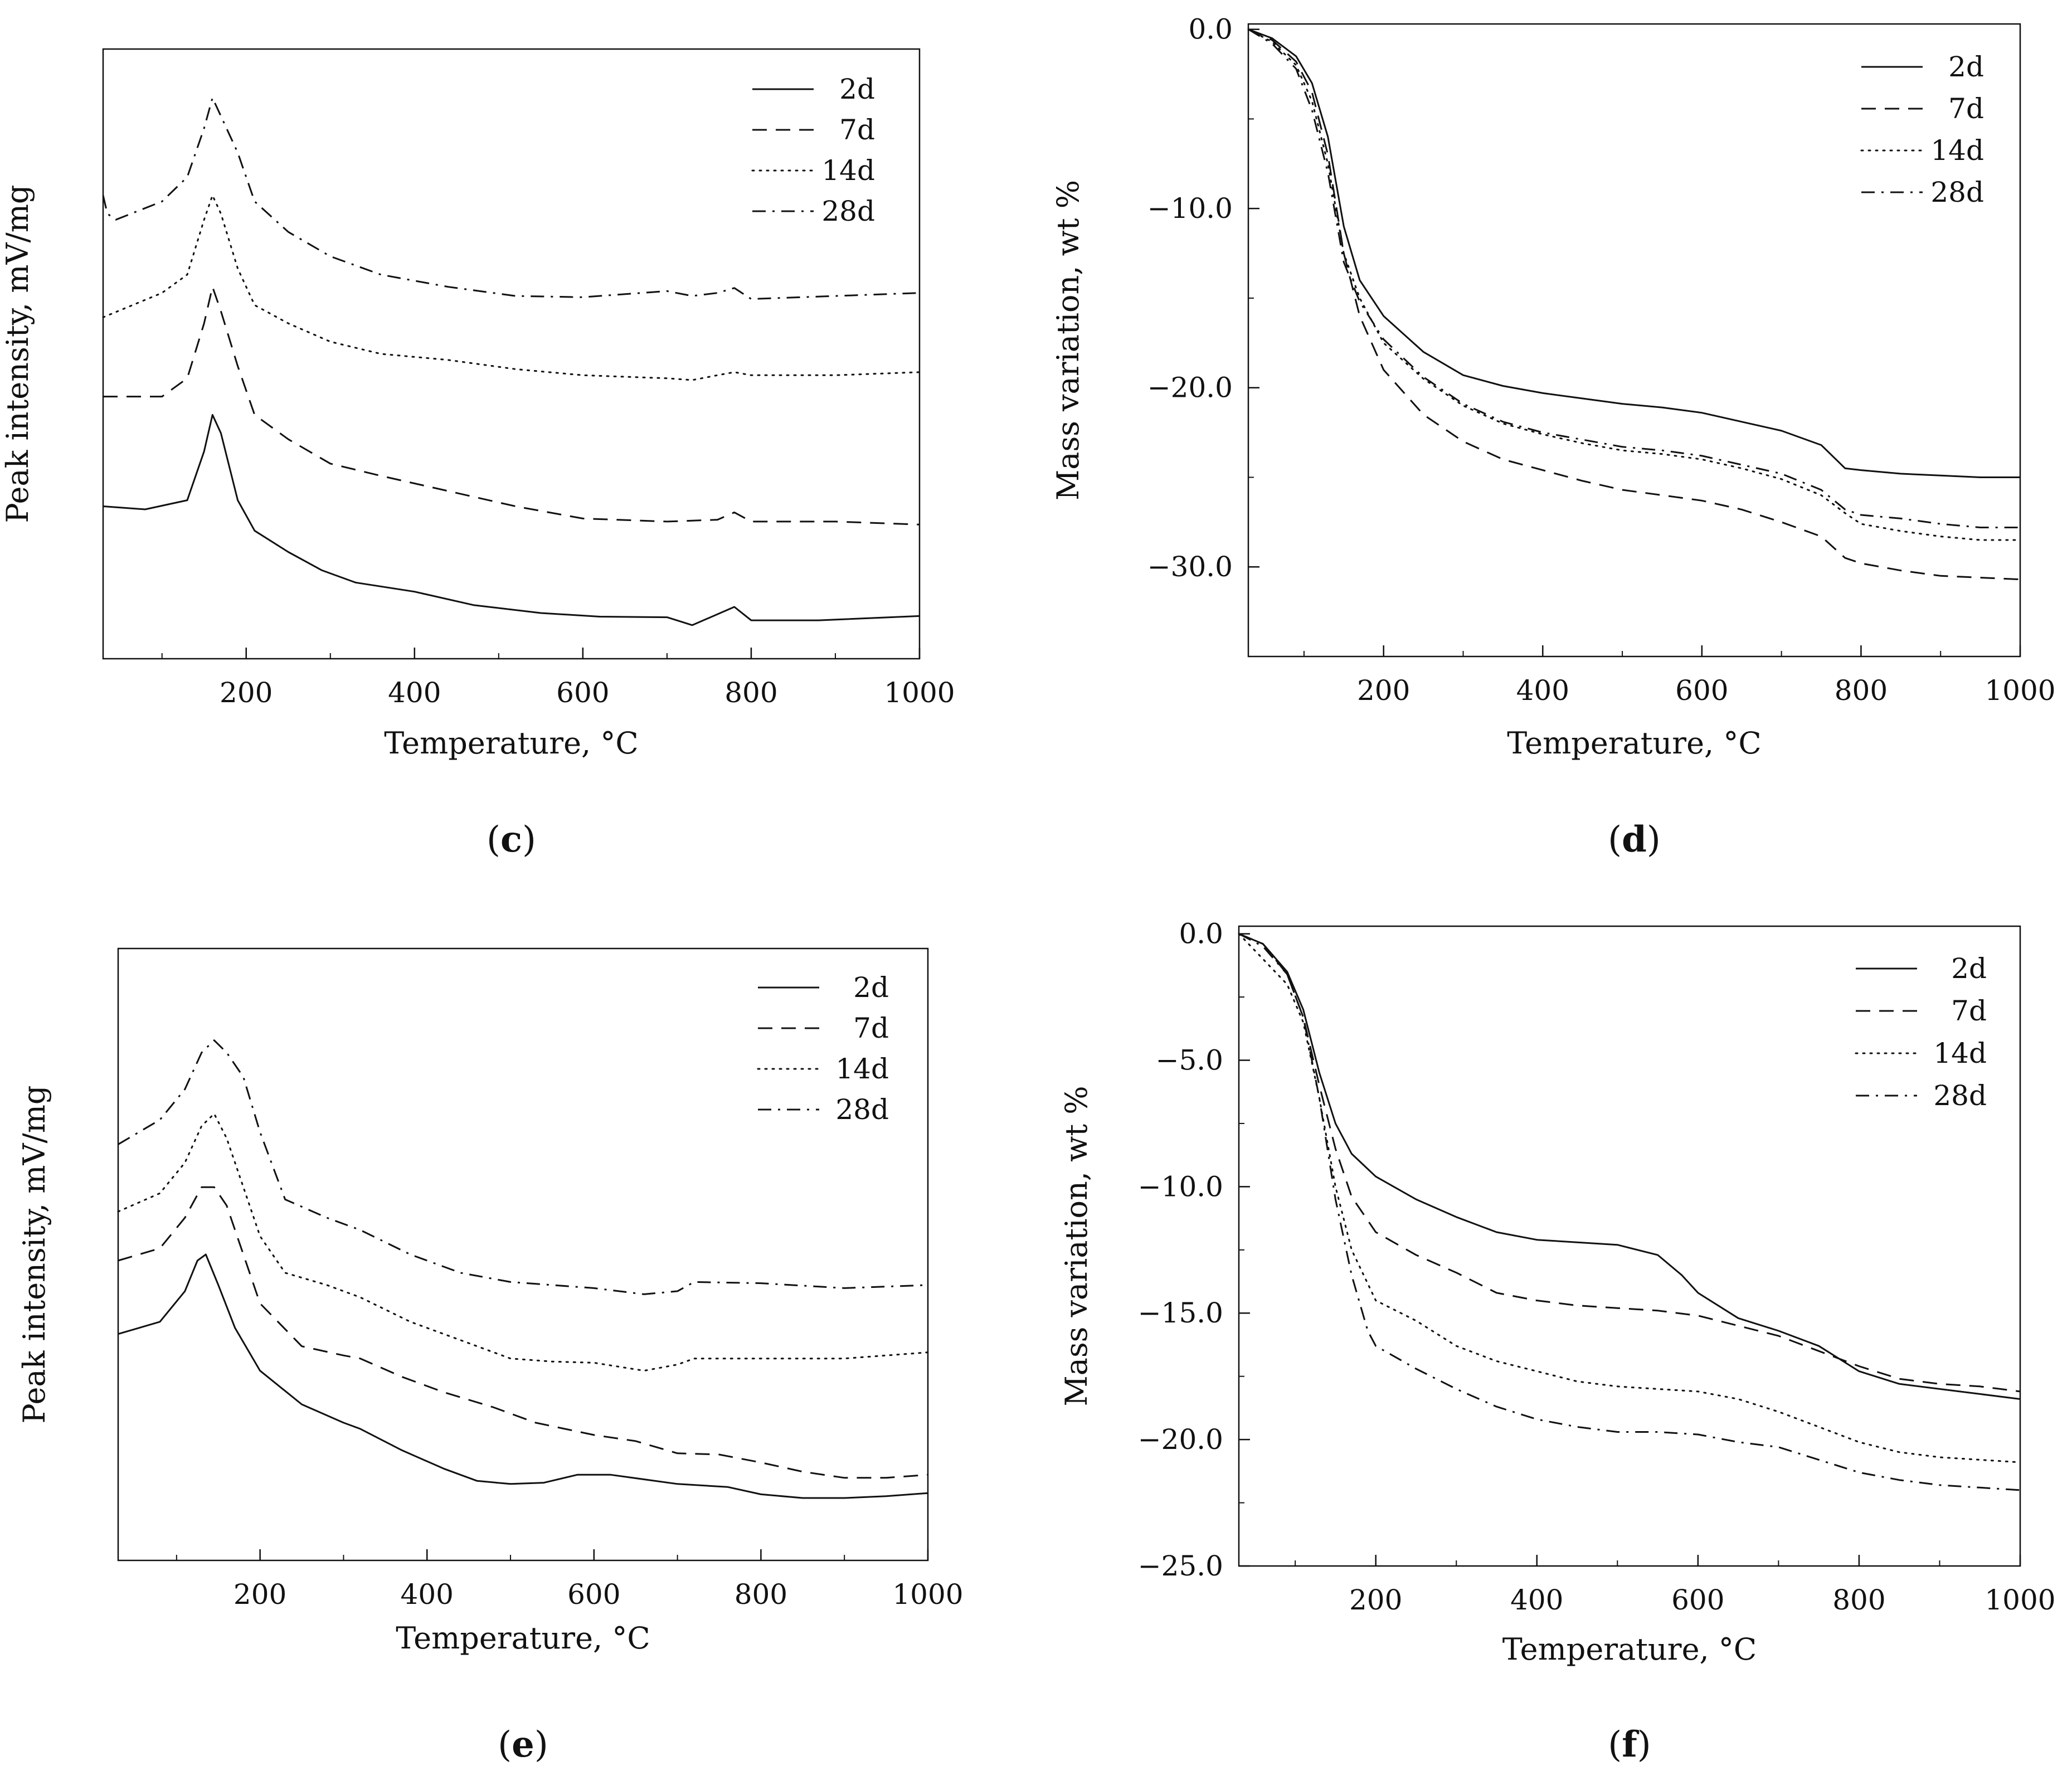  Describe the element at coordinates (1180, 1566) in the screenshot. I see `y-tick-label: −25.0` at that location.